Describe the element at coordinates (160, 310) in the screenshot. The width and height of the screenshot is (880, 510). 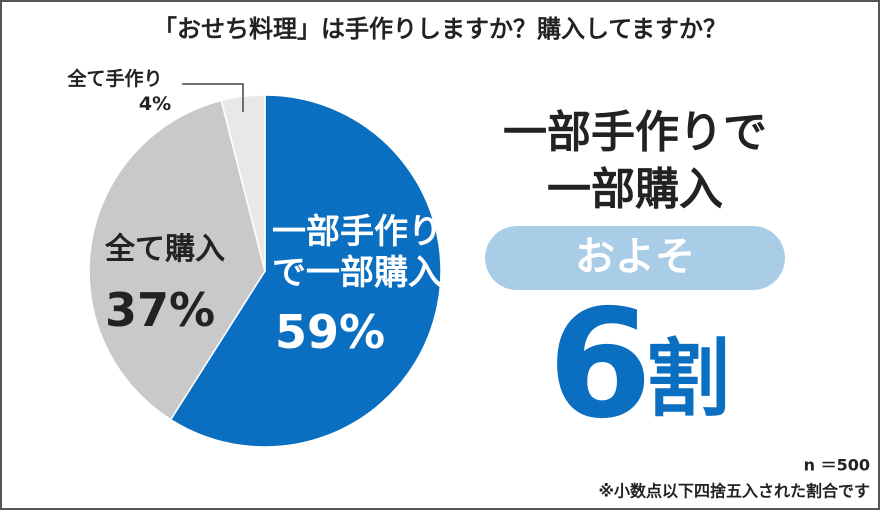
I see `value-label: 37%` at that location.